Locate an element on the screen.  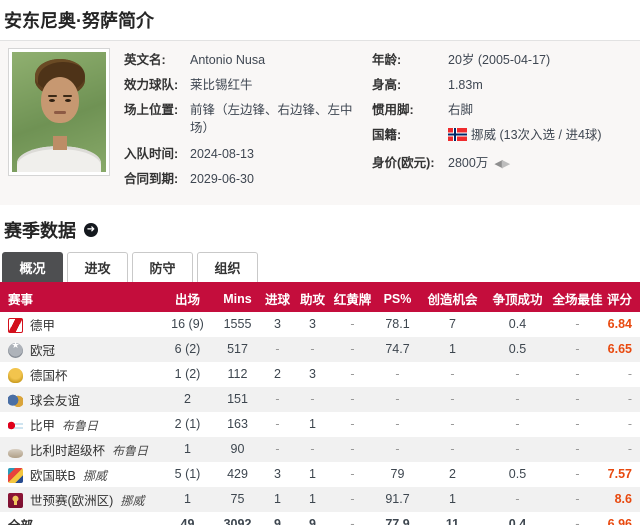
stat-appearances: 49 is located at coordinates (187, 521).